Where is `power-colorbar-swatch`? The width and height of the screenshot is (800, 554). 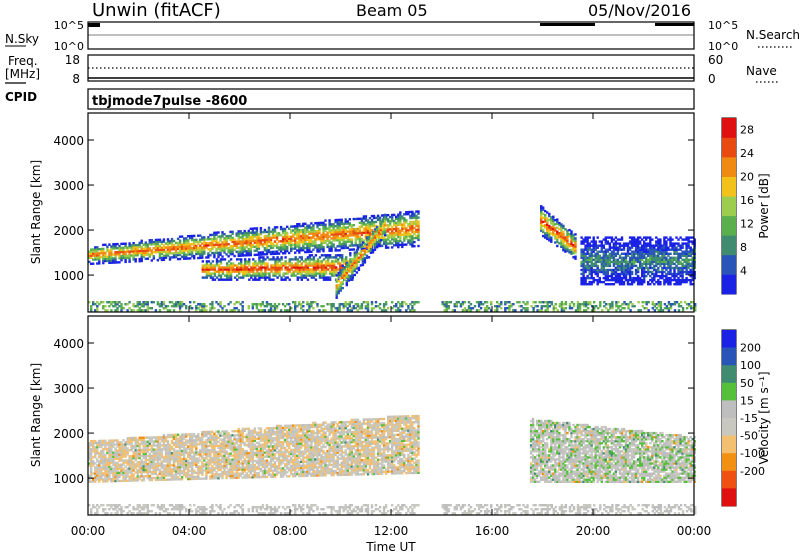
power-colorbar-swatch is located at coordinates (729, 245).